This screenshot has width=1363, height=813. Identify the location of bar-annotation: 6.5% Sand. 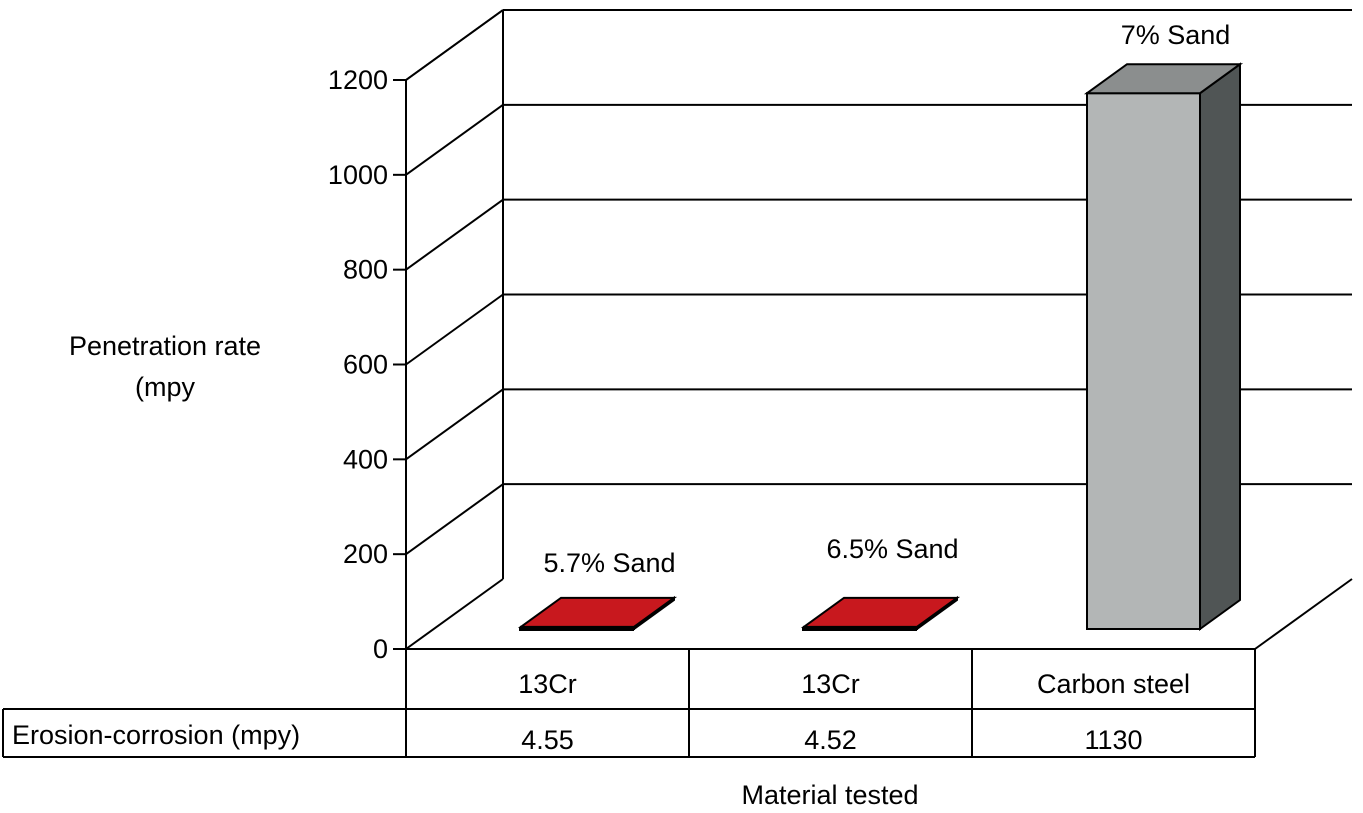
(892, 549).